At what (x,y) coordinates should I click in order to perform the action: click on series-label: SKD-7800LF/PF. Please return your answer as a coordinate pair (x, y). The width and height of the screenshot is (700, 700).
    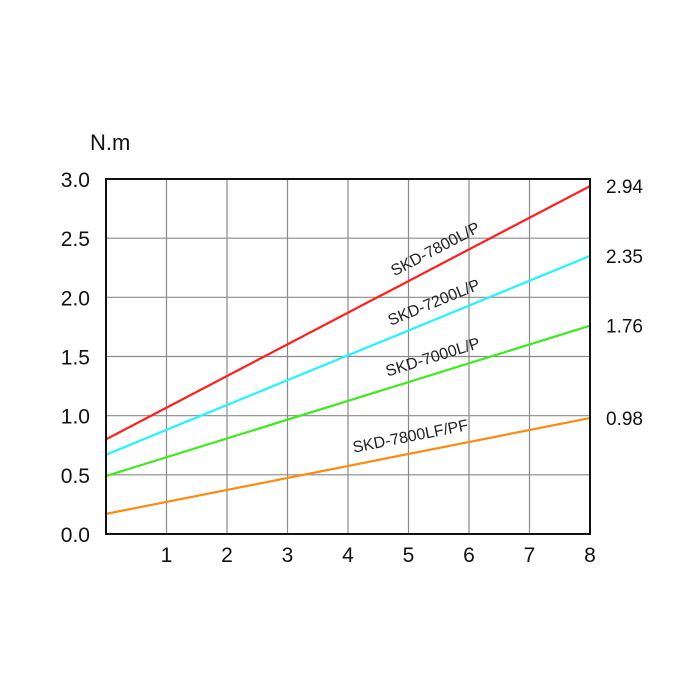
    Looking at the image, I should click on (410, 437).